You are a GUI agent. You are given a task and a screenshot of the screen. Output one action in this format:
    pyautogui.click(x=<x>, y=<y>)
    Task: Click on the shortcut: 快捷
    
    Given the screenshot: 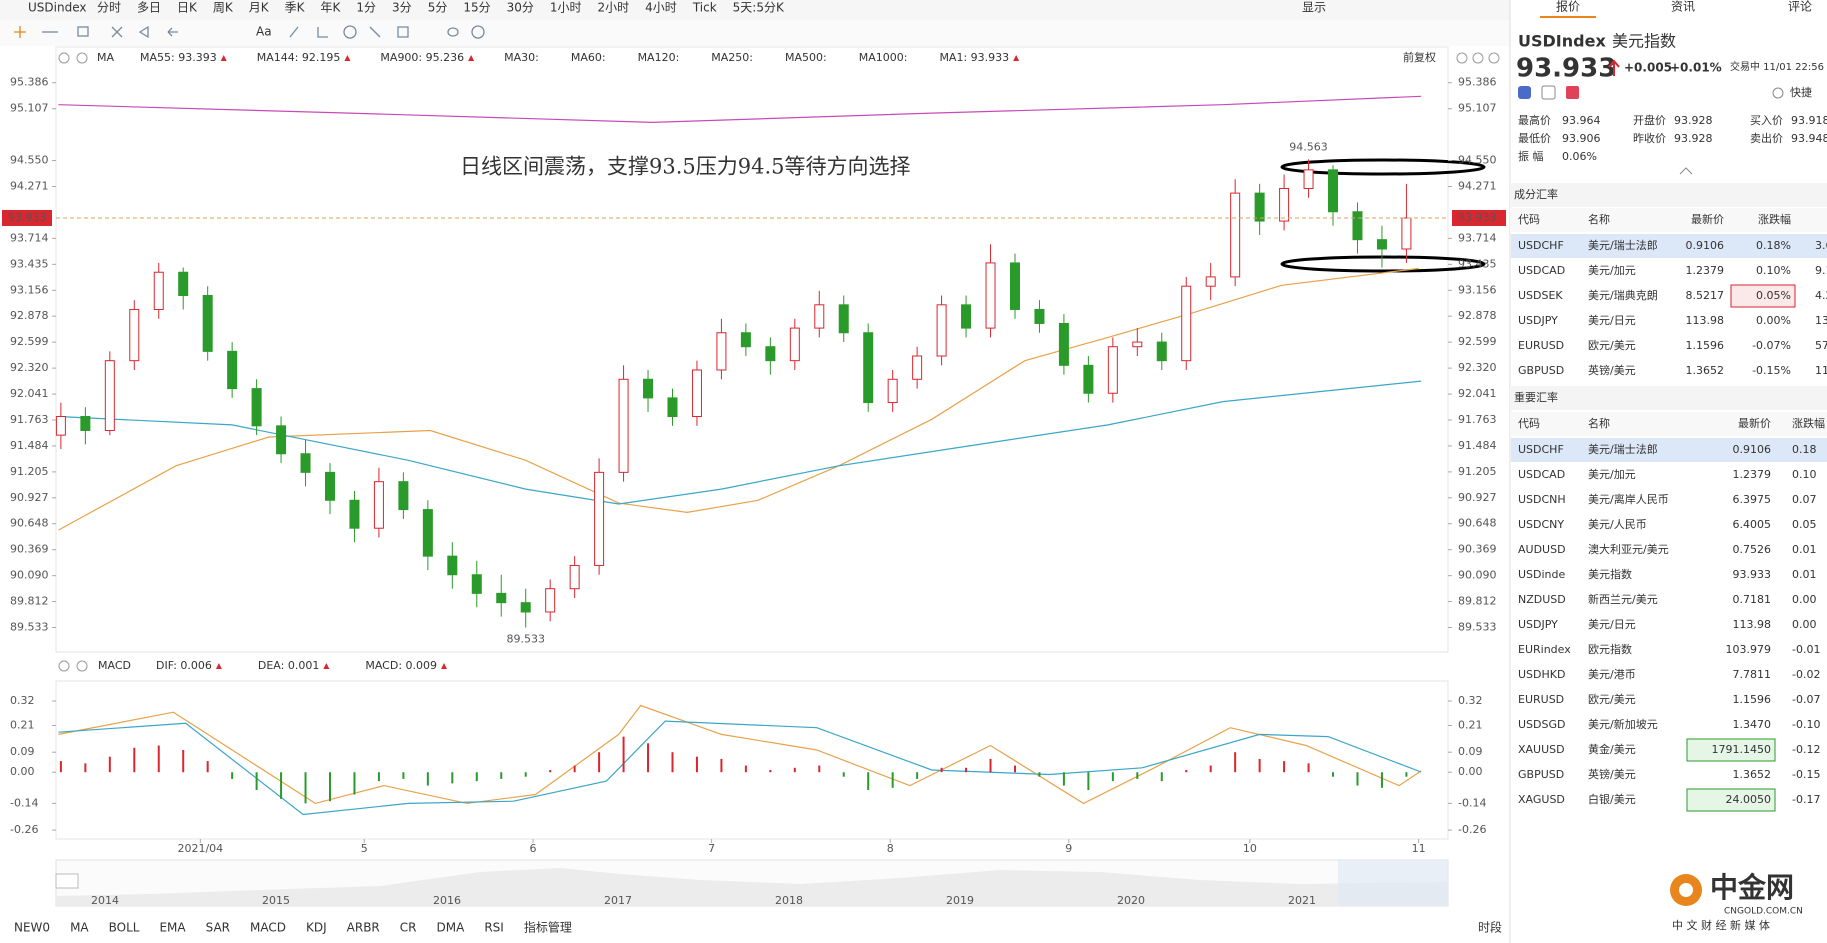 What is the action you would take?
    pyautogui.click(x=1801, y=92)
    